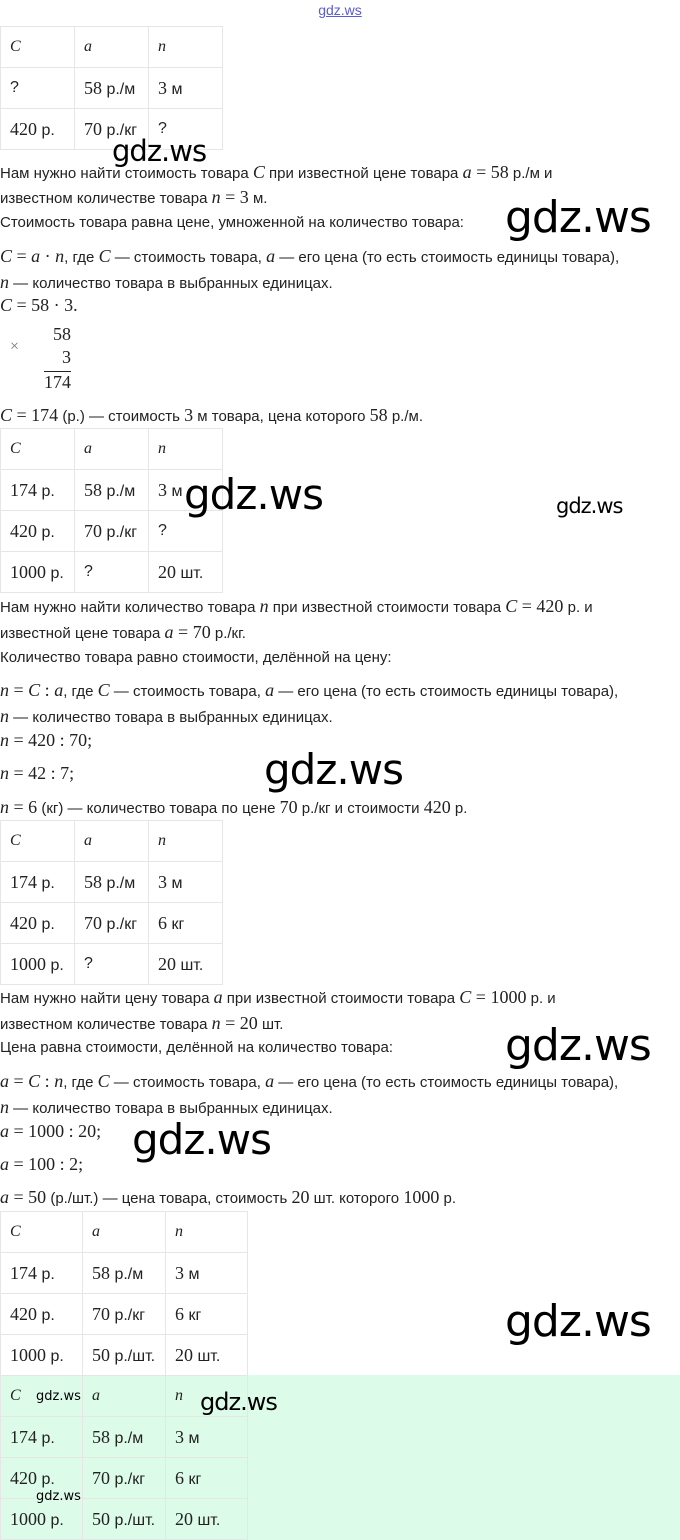 Image resolution: width=680 pixels, height=1540 pixels. What do you see at coordinates (111, 490) in the screenshot?
I see `table-row: 174 р. 58 р./м 3 м` at bounding box center [111, 490].